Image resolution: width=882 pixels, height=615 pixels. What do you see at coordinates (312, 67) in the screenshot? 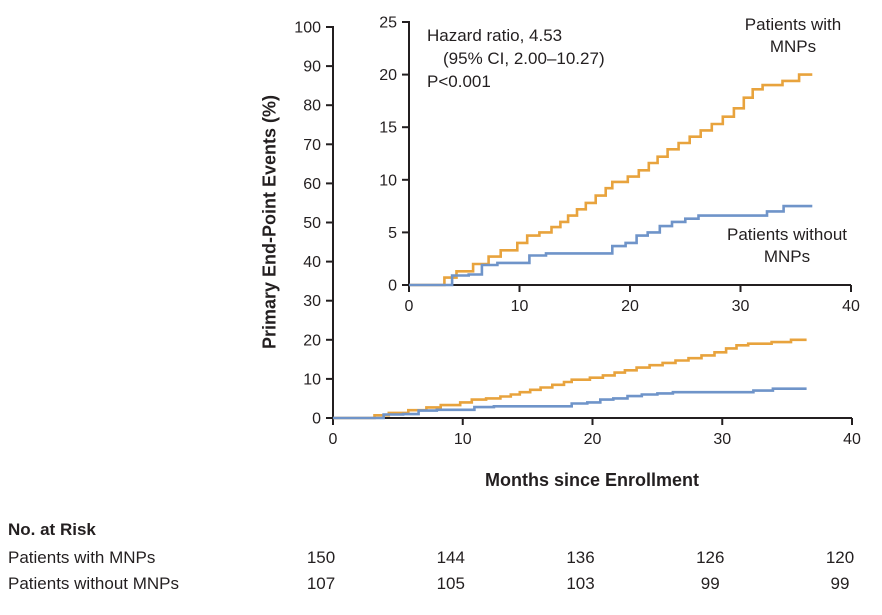
I see `svg-text: 90` at bounding box center [312, 67].